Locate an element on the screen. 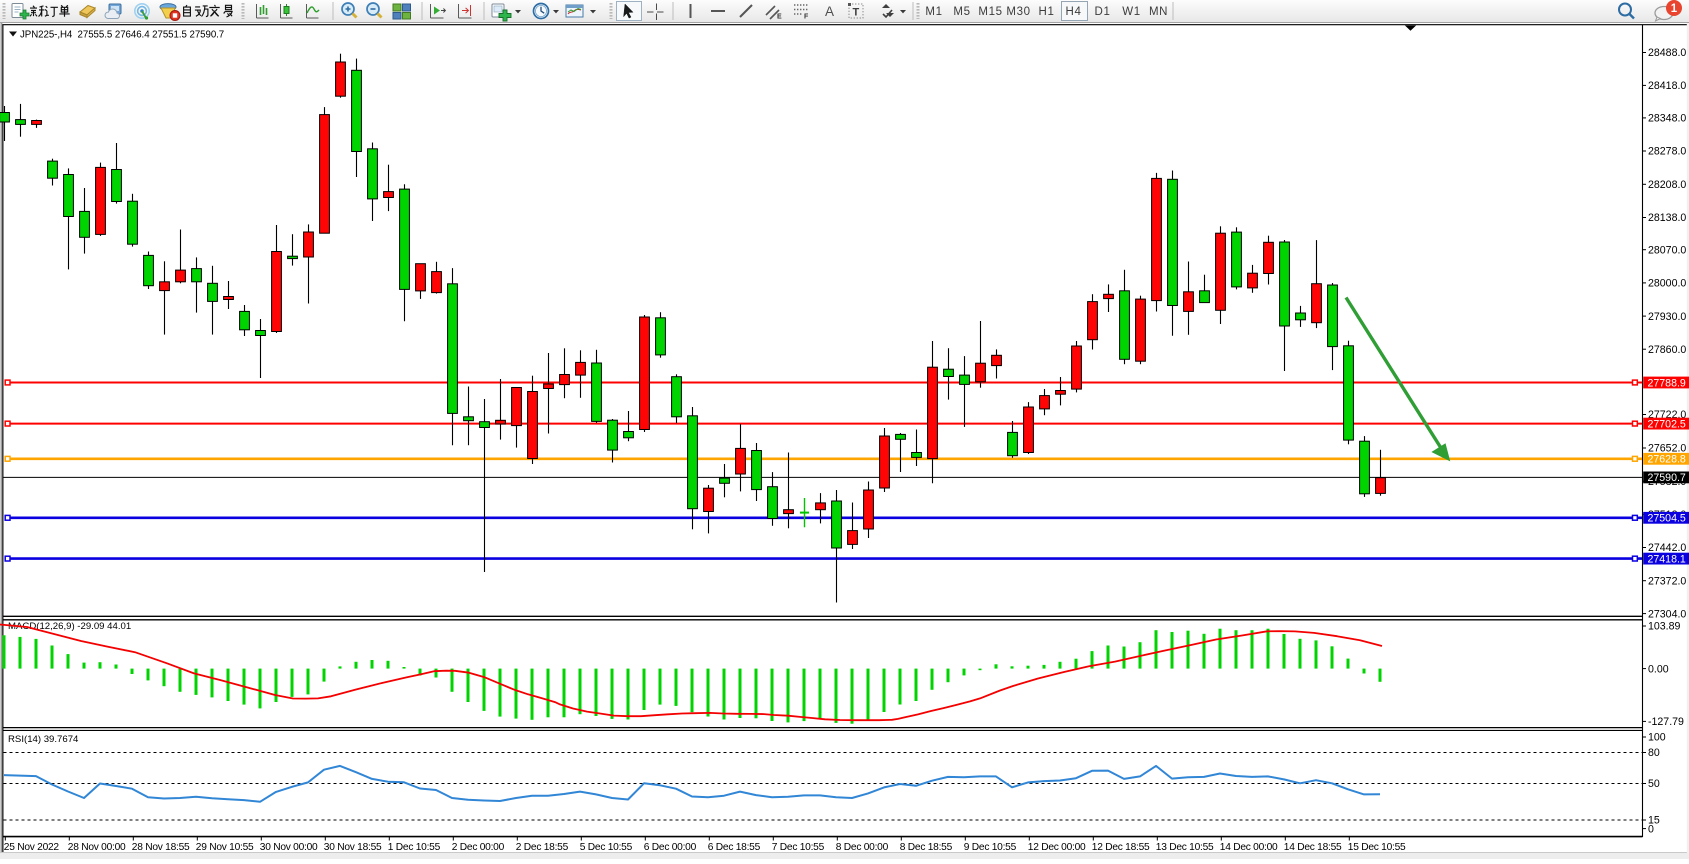 This screenshot has width=1689, height=864. svg-text: 7 Dec 10:55 is located at coordinates (798, 847).